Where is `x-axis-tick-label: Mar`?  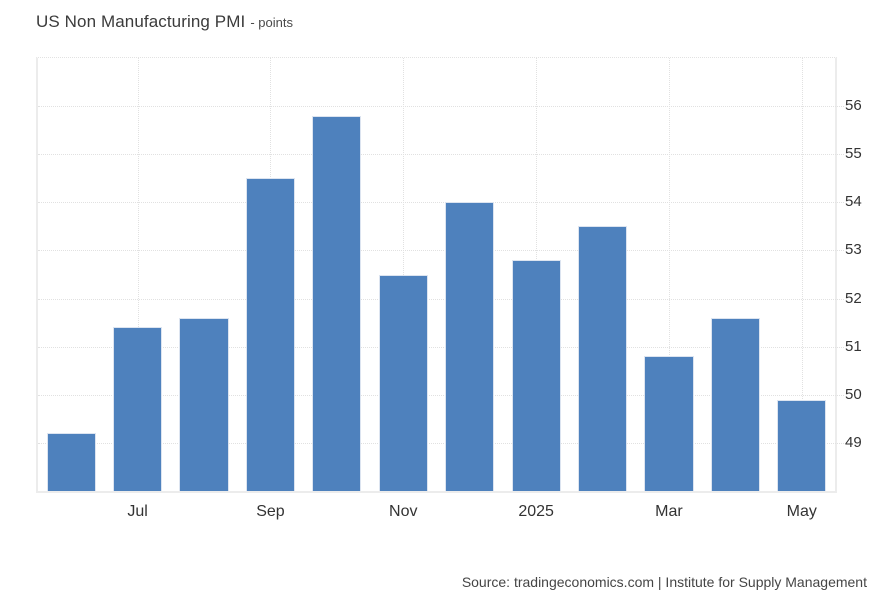
x-axis-tick-label: Mar is located at coordinates (669, 511).